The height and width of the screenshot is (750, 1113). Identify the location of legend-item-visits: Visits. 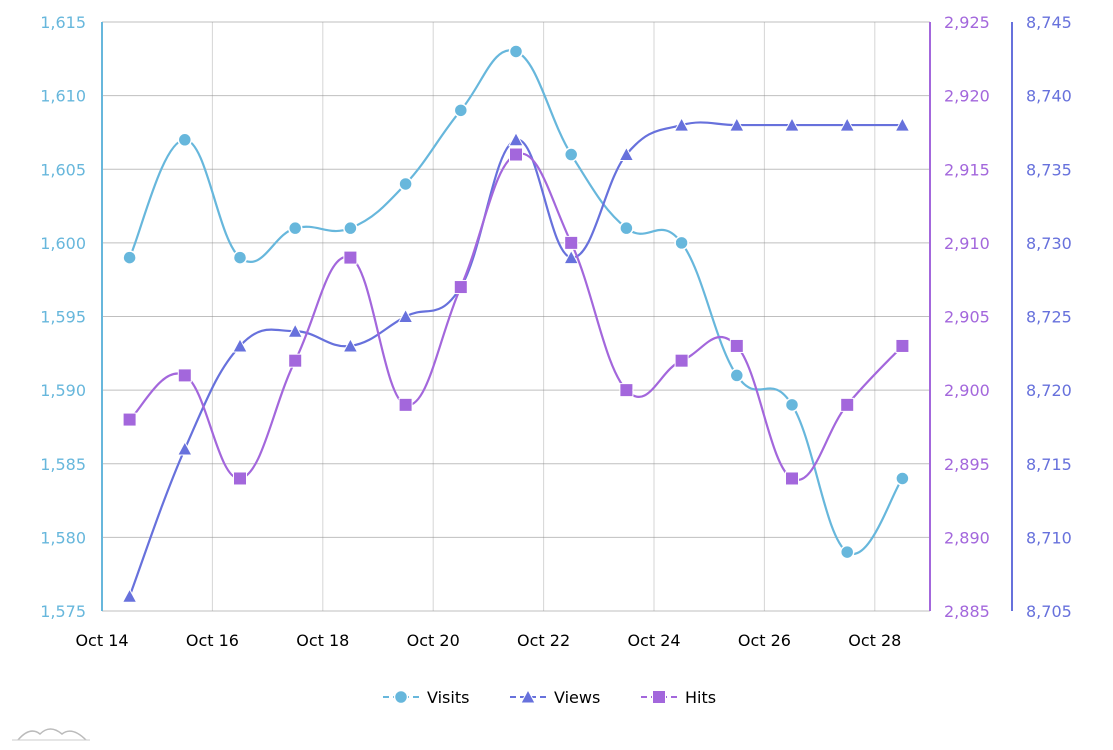
(426, 697).